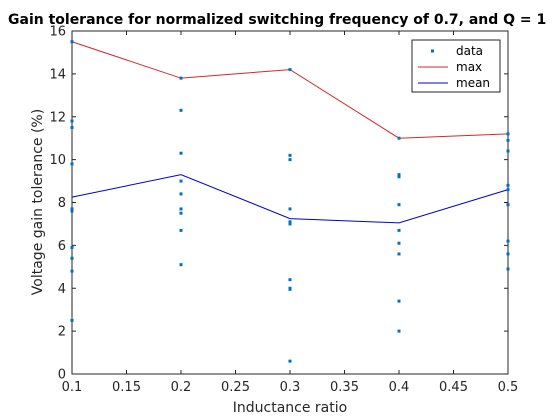 The width and height of the screenshot is (560, 420). What do you see at coordinates (290, 199) in the screenshot?
I see `series-line-mean` at bounding box center [290, 199].